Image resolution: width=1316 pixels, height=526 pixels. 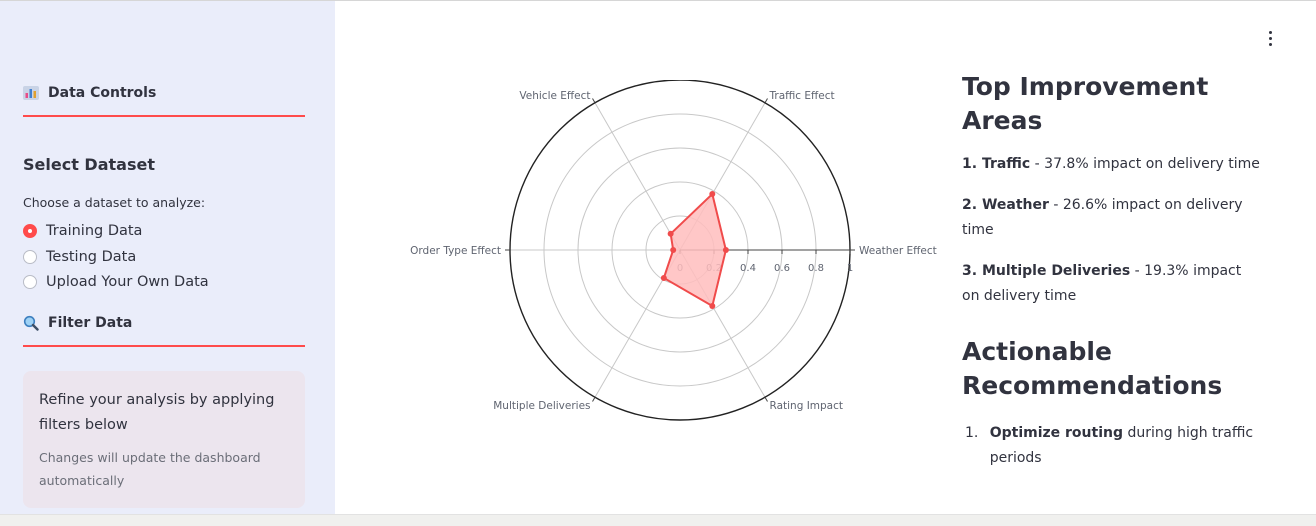 I want to click on kebab-menu-icon, so click(x=1270, y=38).